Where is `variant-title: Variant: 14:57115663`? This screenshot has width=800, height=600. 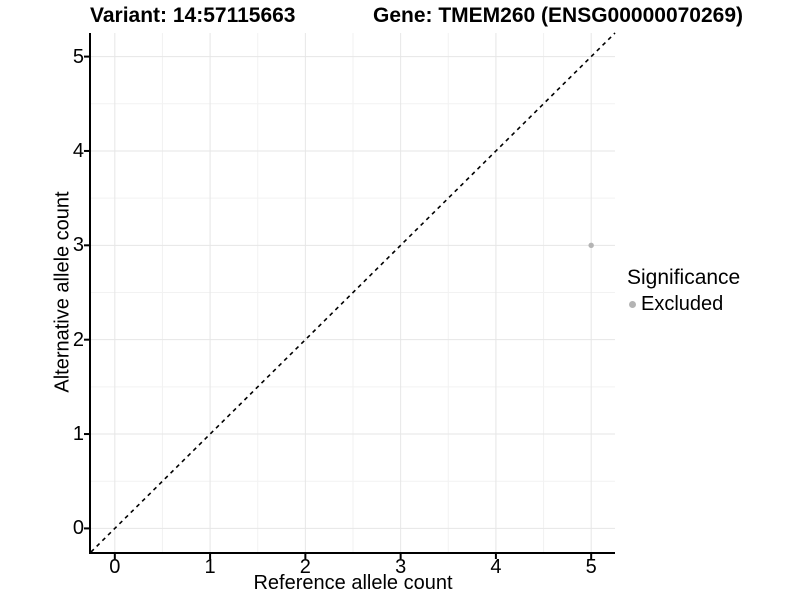 variant-title: Variant: 14:57115663 is located at coordinates (193, 15).